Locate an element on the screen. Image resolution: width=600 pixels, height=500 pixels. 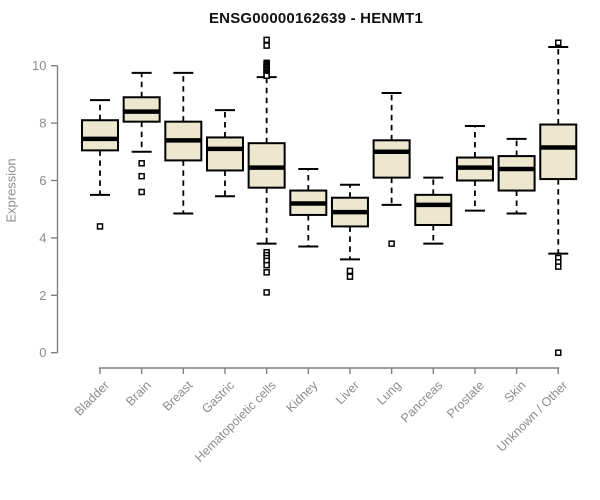
y-tick-label: 8 is located at coordinates (42, 123).